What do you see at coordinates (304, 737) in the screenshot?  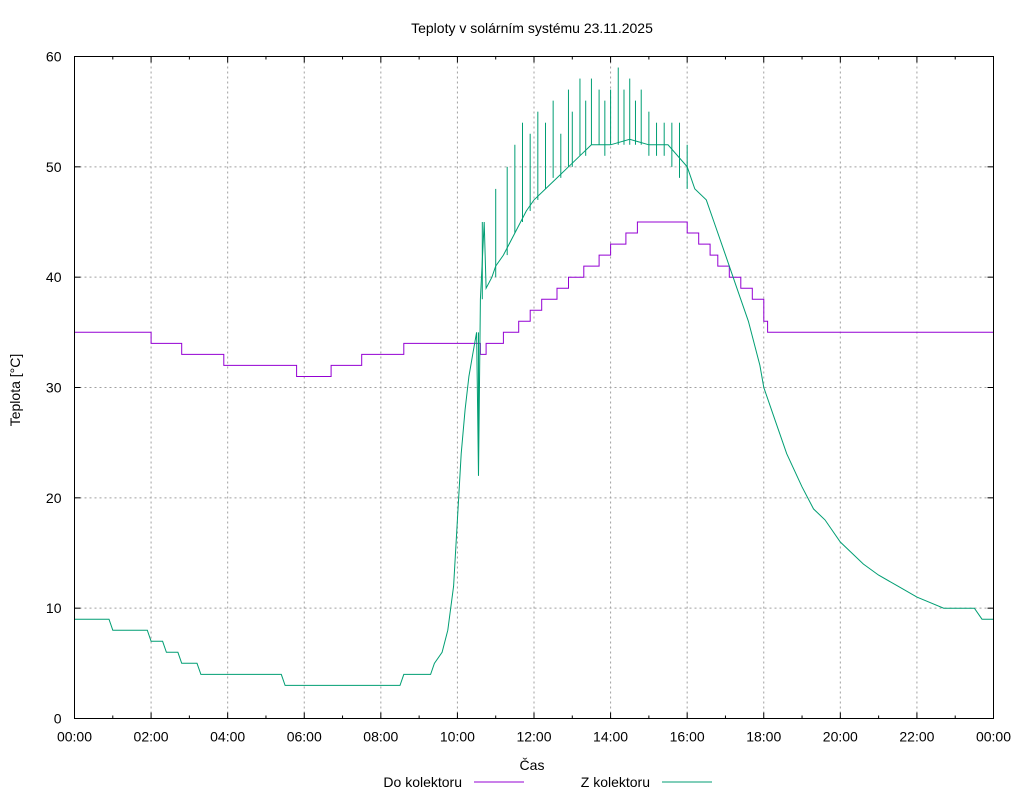 I see `x-tick-label: 06:00` at bounding box center [304, 737].